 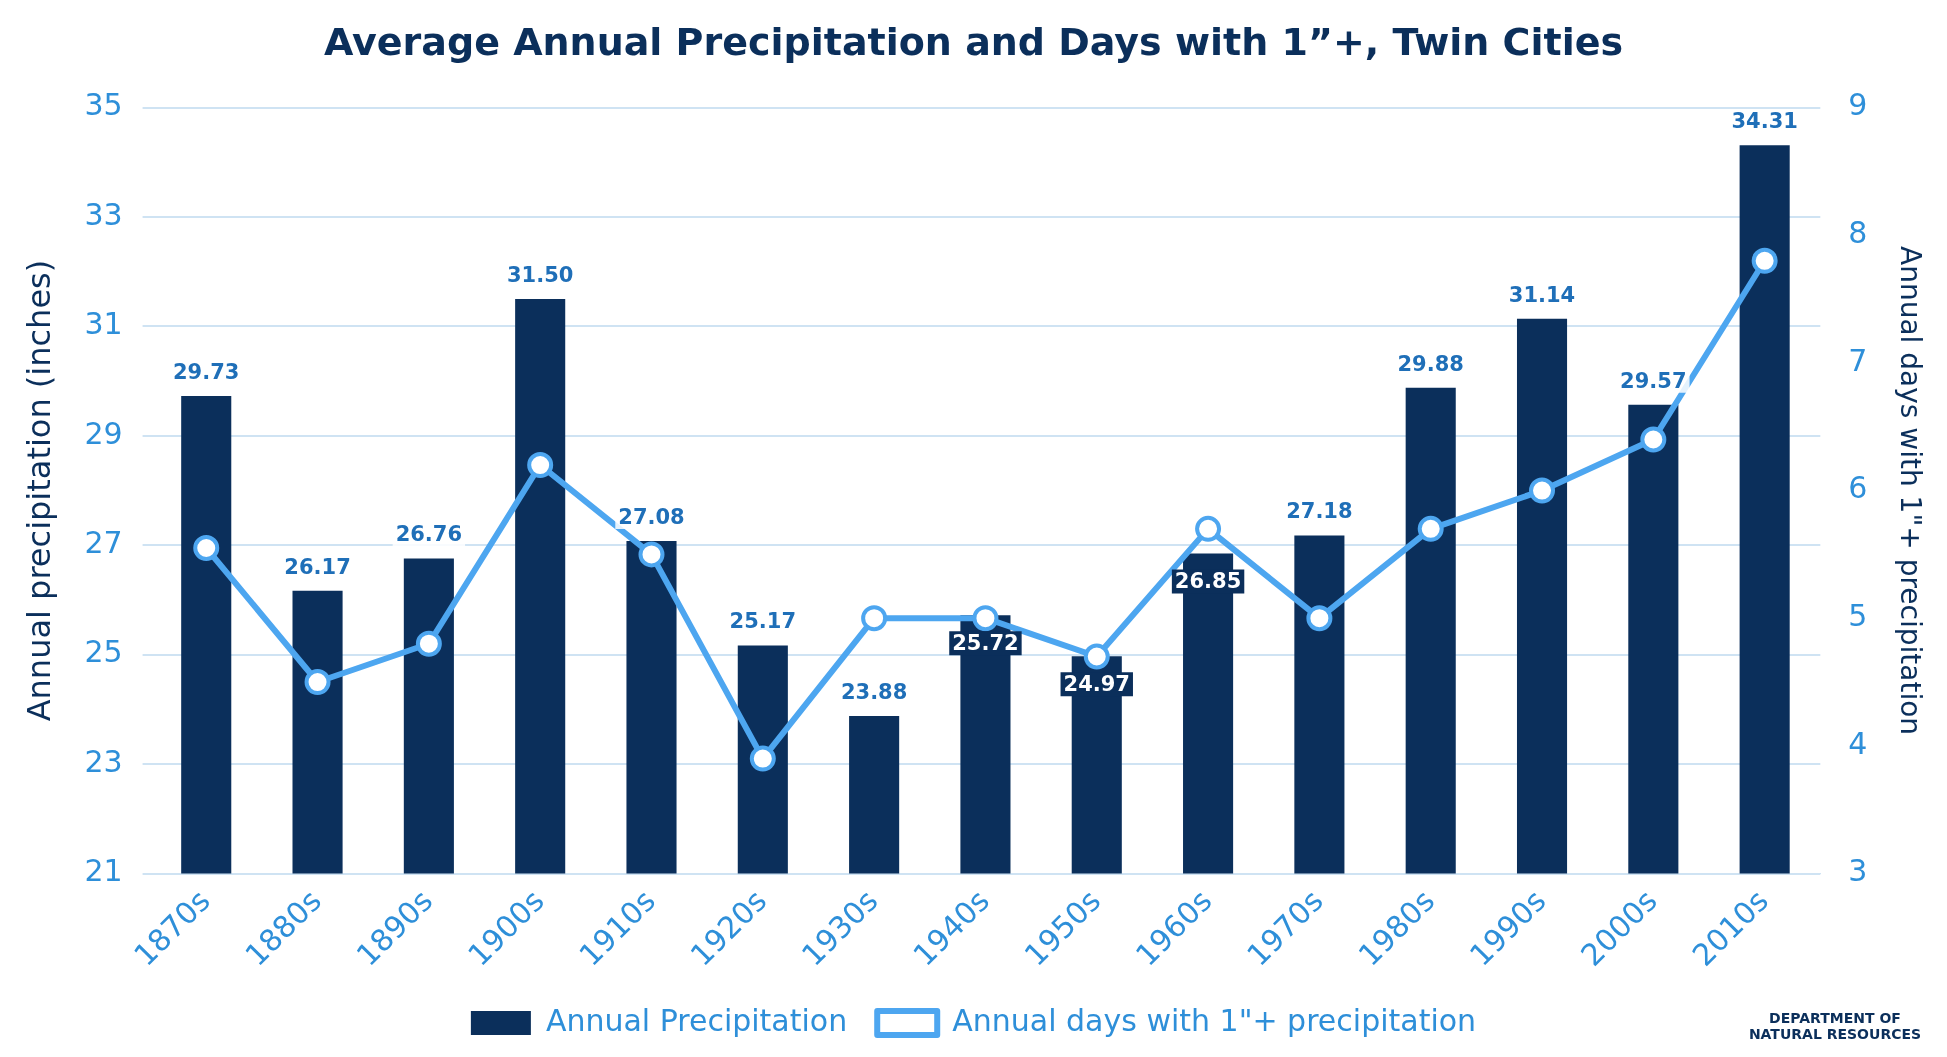 I want to click on y2-tick-label: 3, so click(x=1858, y=871).